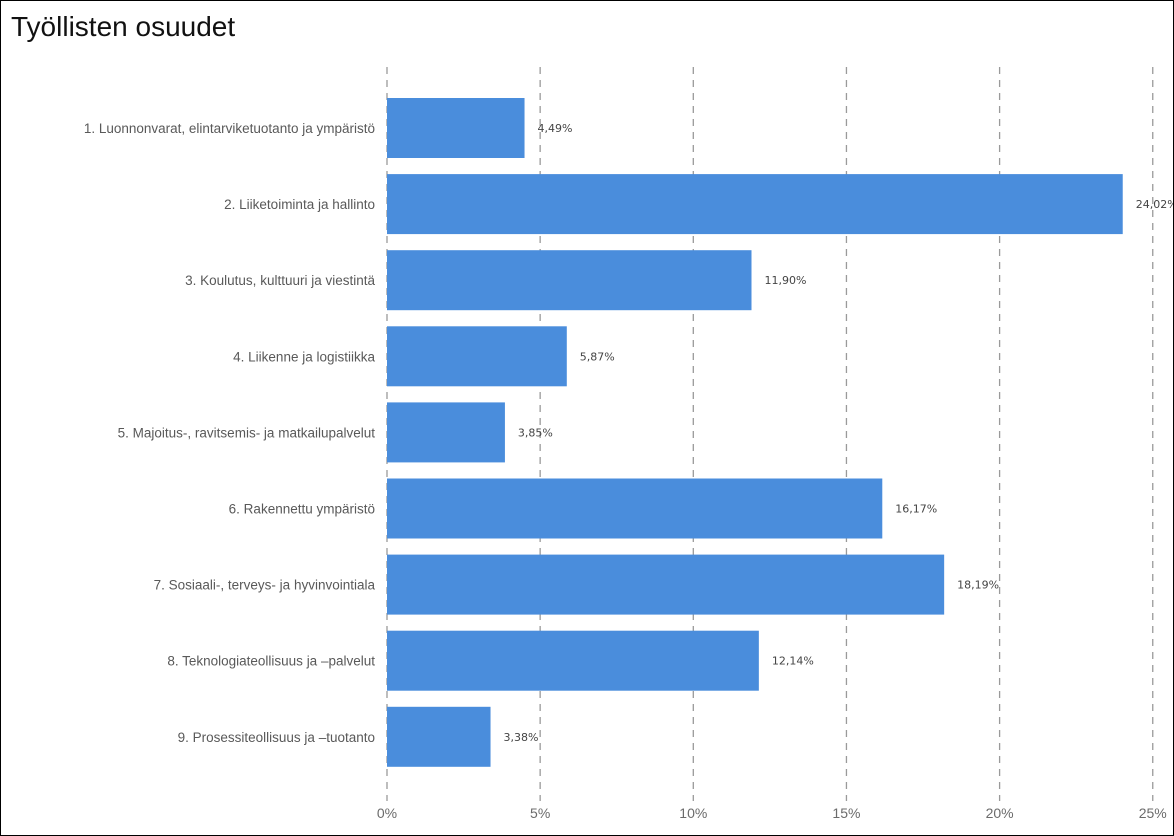  Describe the element at coordinates (271, 661) in the screenshot. I see `category-label: 8. Teknologiateollisuus ja –palvelut` at that location.